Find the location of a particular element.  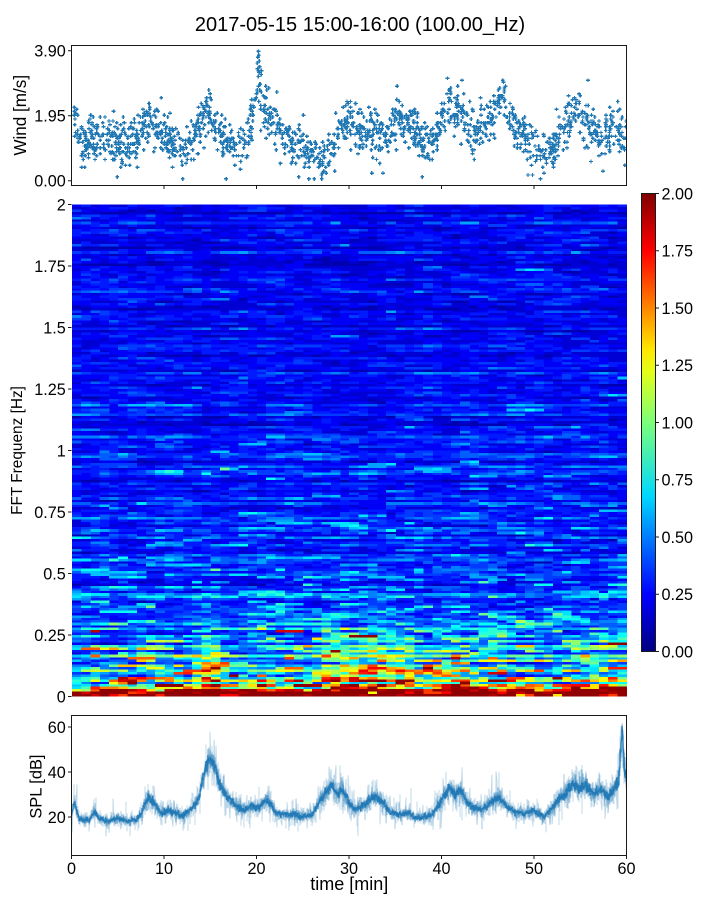

svg-text: 30 is located at coordinates (349, 869).